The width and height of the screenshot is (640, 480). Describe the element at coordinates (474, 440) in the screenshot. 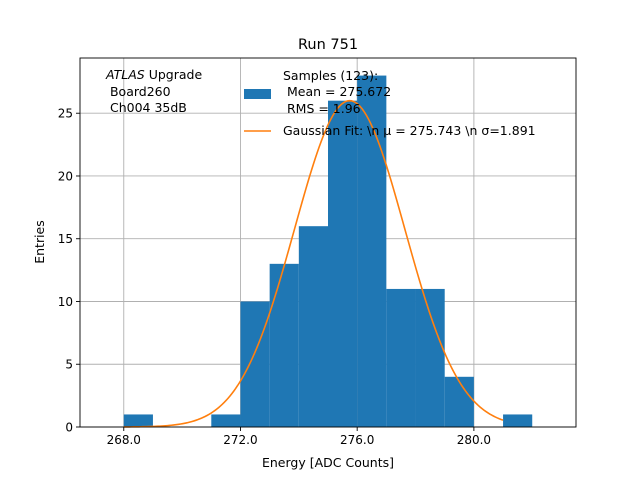

I see `x-tick-label: 280.0` at that location.